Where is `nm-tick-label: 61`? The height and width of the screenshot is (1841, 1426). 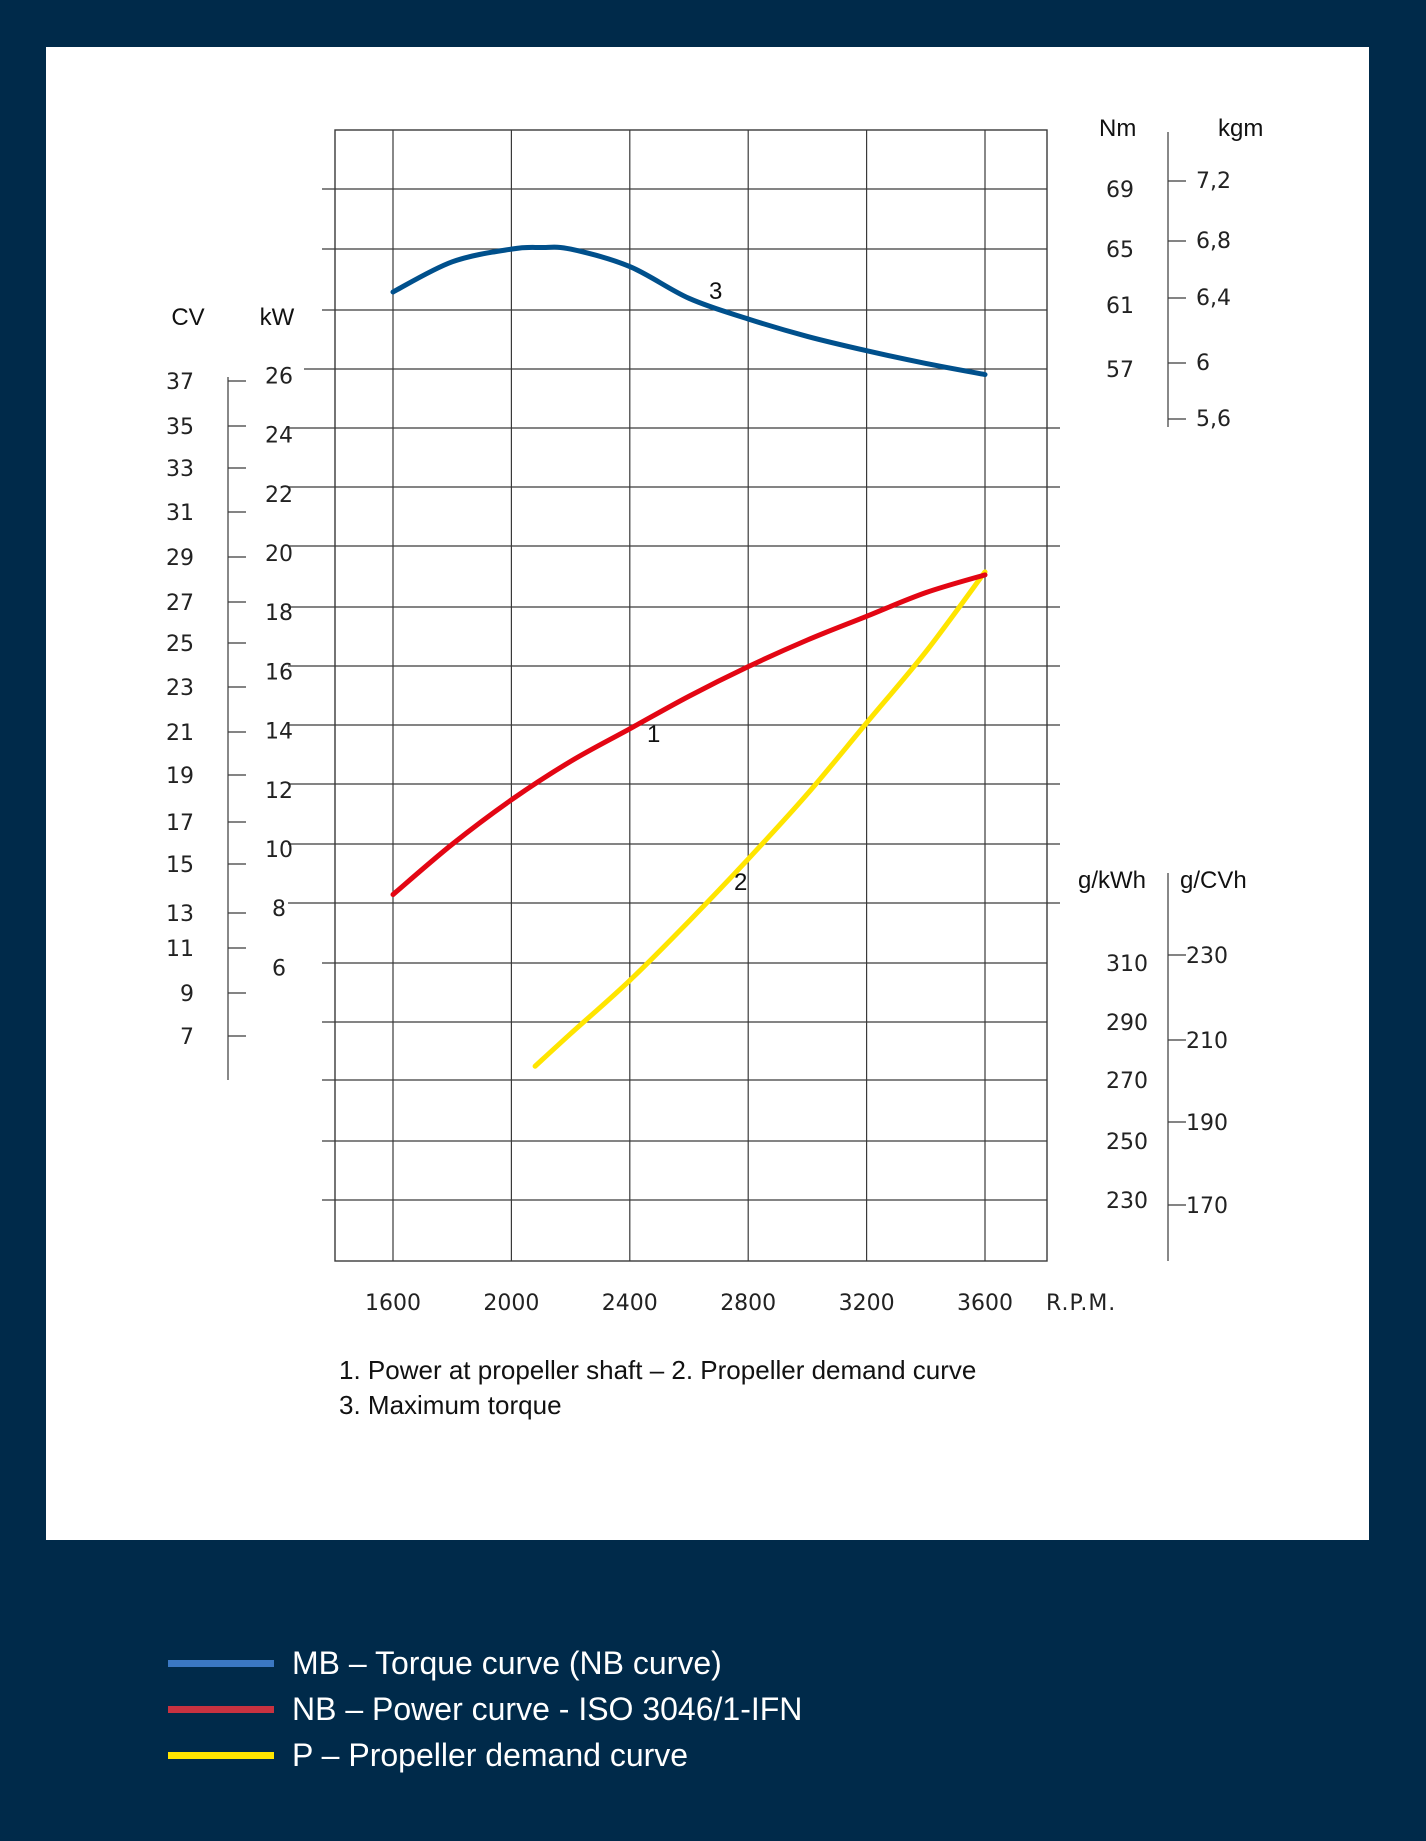 nm-tick-label: 61 is located at coordinates (1120, 306).